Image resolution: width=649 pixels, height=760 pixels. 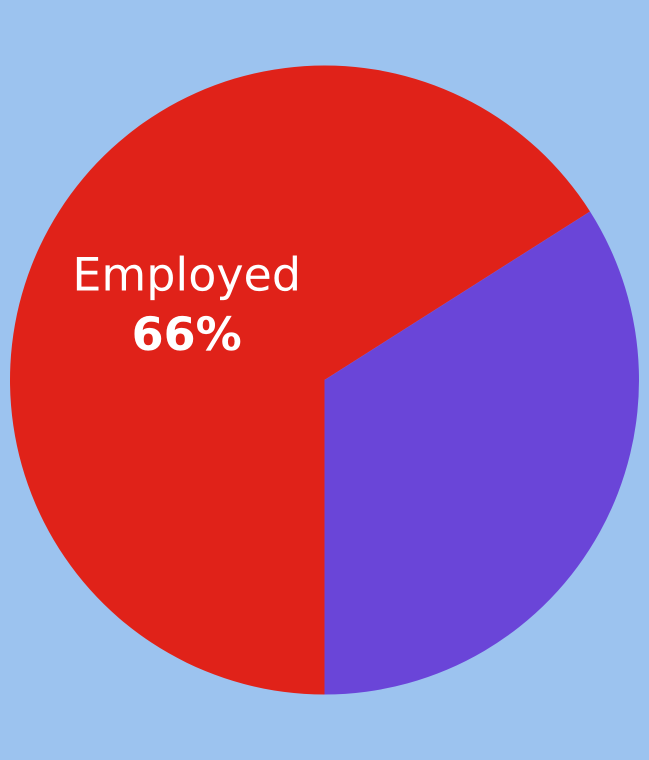 I want to click on slice-label: Employed, so click(x=187, y=274).